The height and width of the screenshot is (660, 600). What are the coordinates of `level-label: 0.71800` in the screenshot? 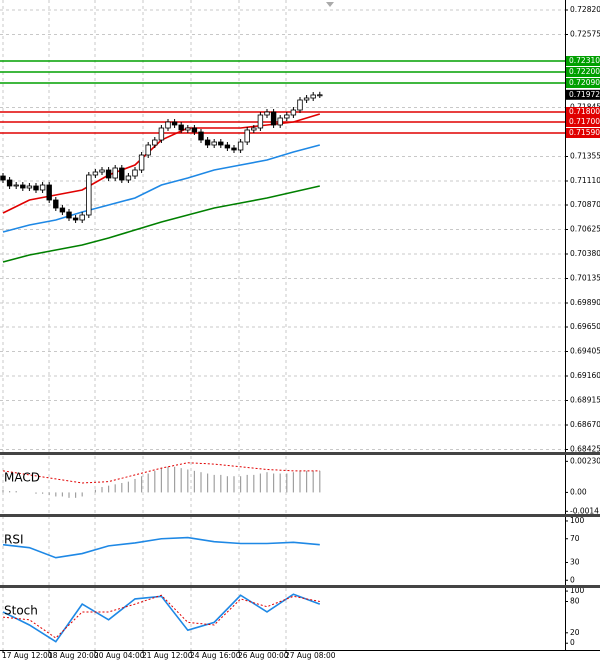 It's located at (584, 111).